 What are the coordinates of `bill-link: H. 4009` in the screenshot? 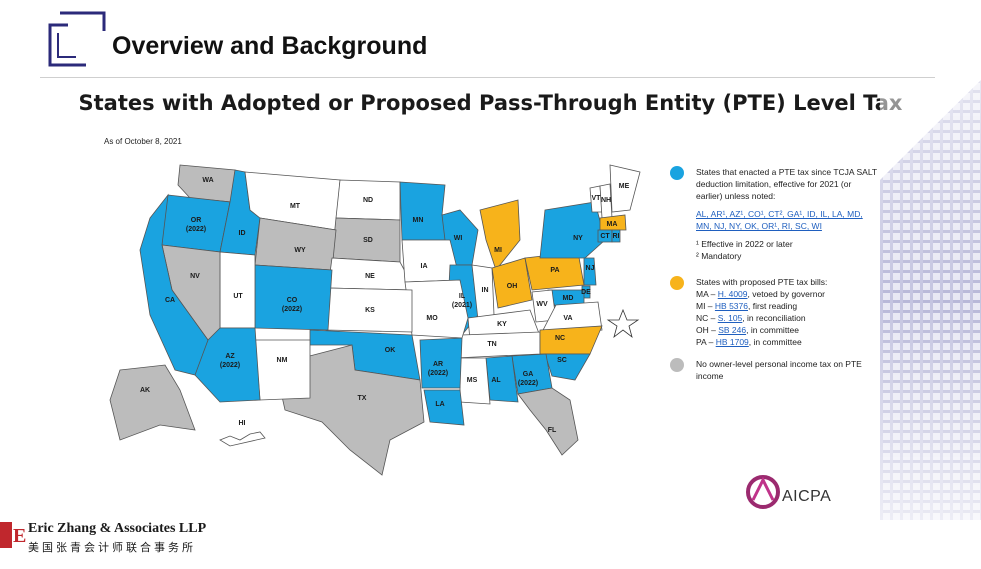 It's located at (732, 294).